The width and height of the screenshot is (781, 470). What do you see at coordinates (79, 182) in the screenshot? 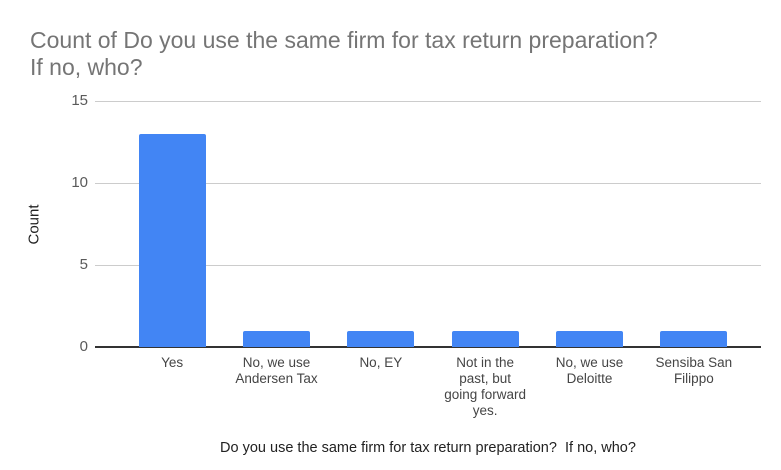
I see `y-tick-label: 10` at bounding box center [79, 182].